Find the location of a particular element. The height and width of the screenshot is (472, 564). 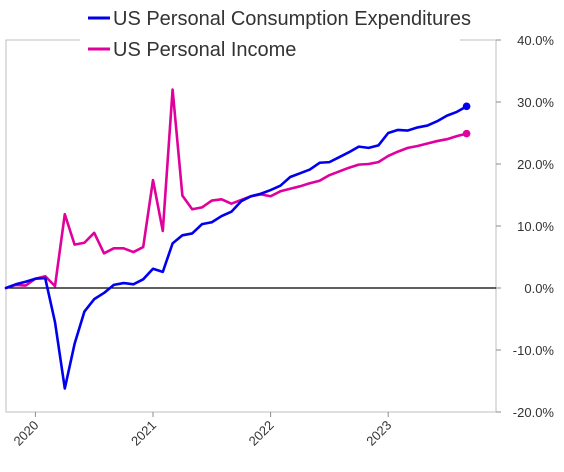

legend-background is located at coordinates (270, 35).